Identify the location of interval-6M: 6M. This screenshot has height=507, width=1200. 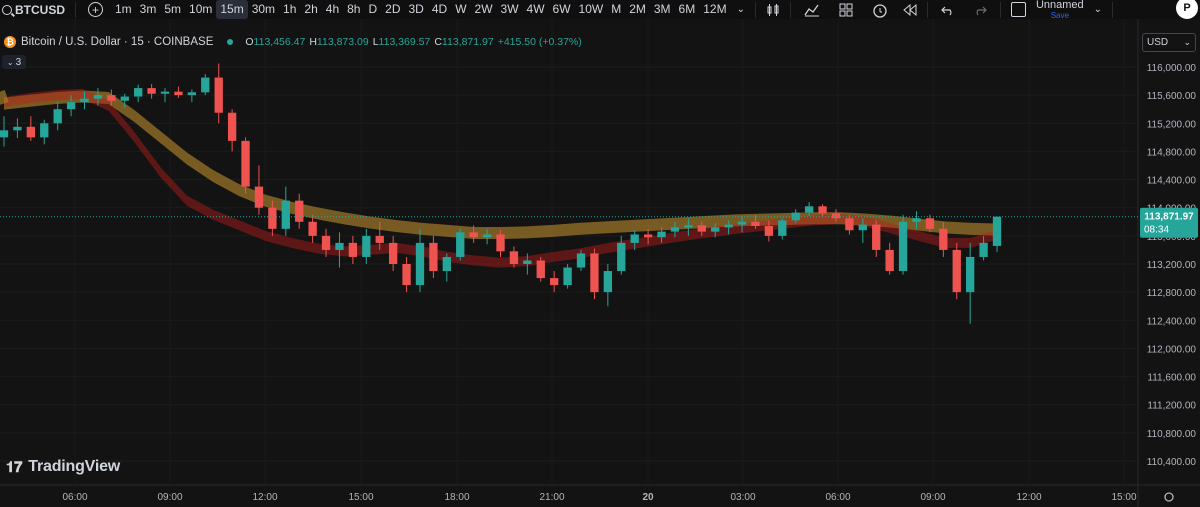
(687, 9).